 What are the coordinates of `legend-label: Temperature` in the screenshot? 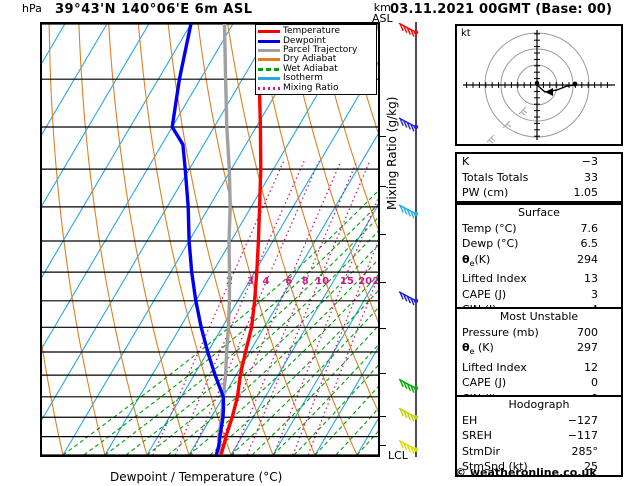 It's located at (312, 31).